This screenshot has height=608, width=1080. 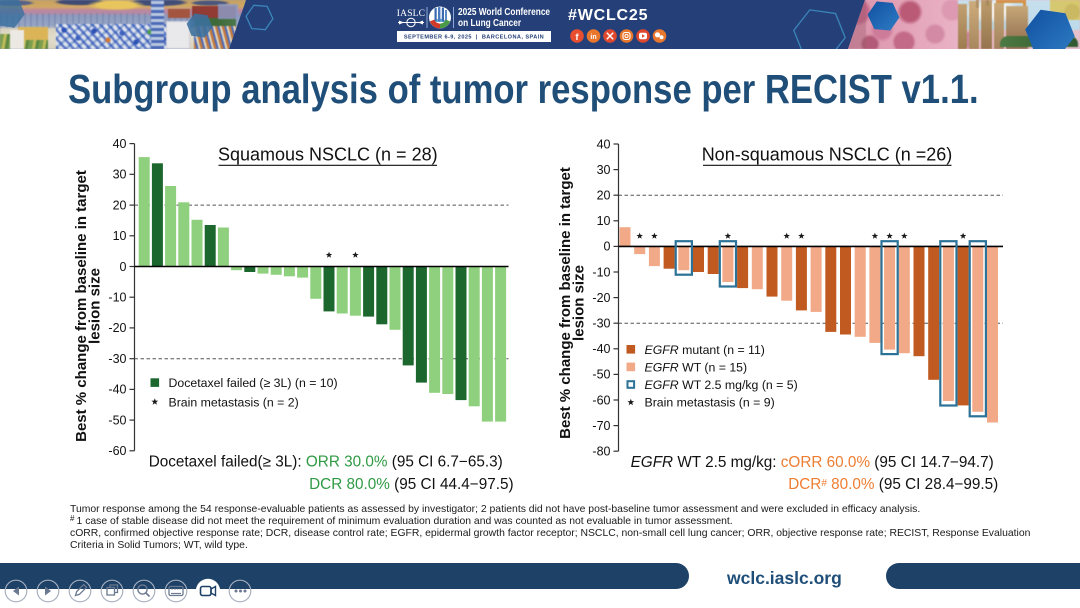 What do you see at coordinates (721, 385) in the screenshot?
I see `svg-text: EGFR WT 2.5 mg/kg (n = 5)` at bounding box center [721, 385].